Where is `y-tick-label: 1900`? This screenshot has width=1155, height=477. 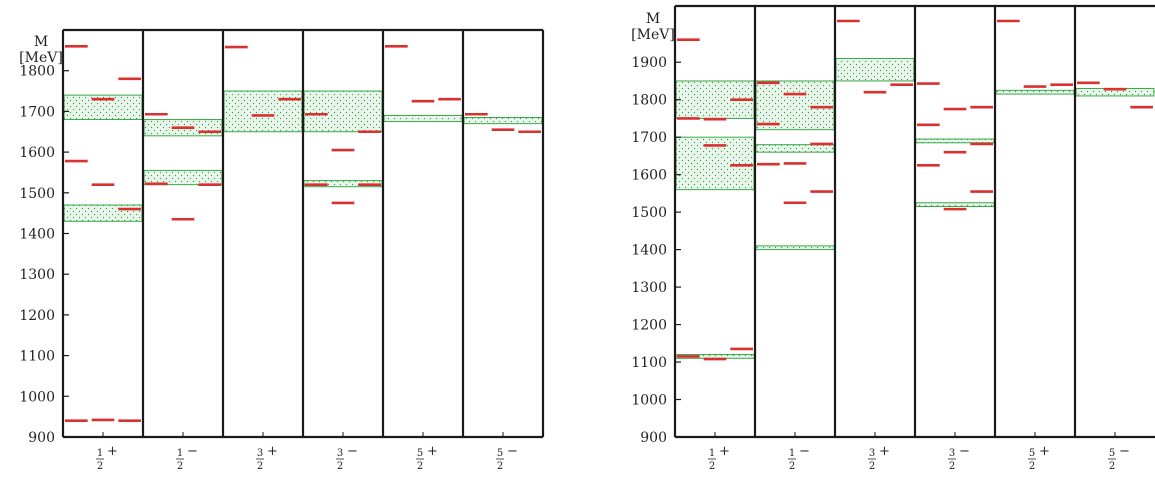 y-tick-label: 1900 is located at coordinates (649, 63).